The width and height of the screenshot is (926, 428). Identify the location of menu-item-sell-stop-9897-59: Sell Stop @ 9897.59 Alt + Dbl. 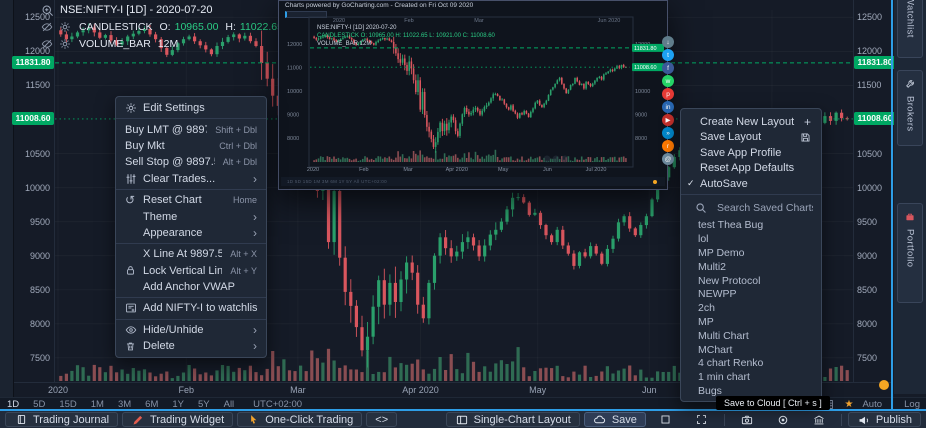
(191, 162).